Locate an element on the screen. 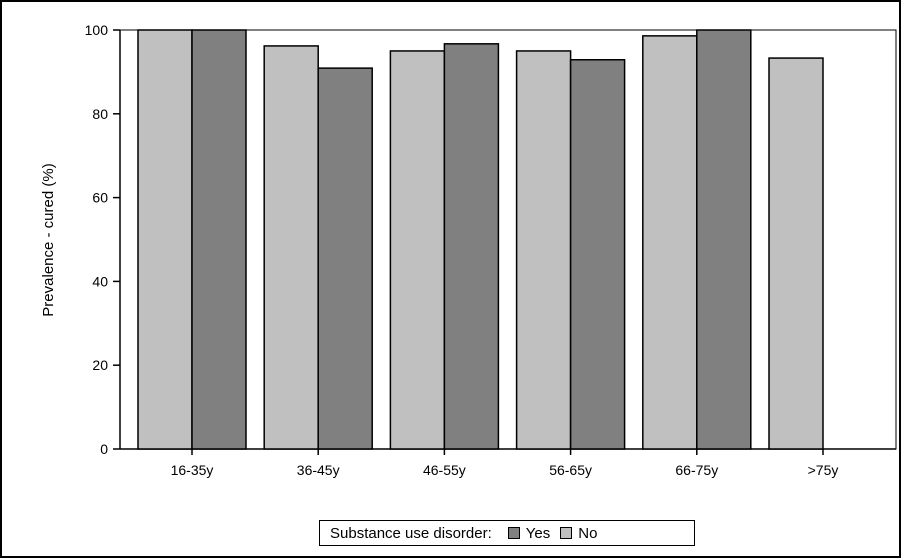 The image size is (901, 558). x-tick-label: 36-45y is located at coordinates (318, 470).